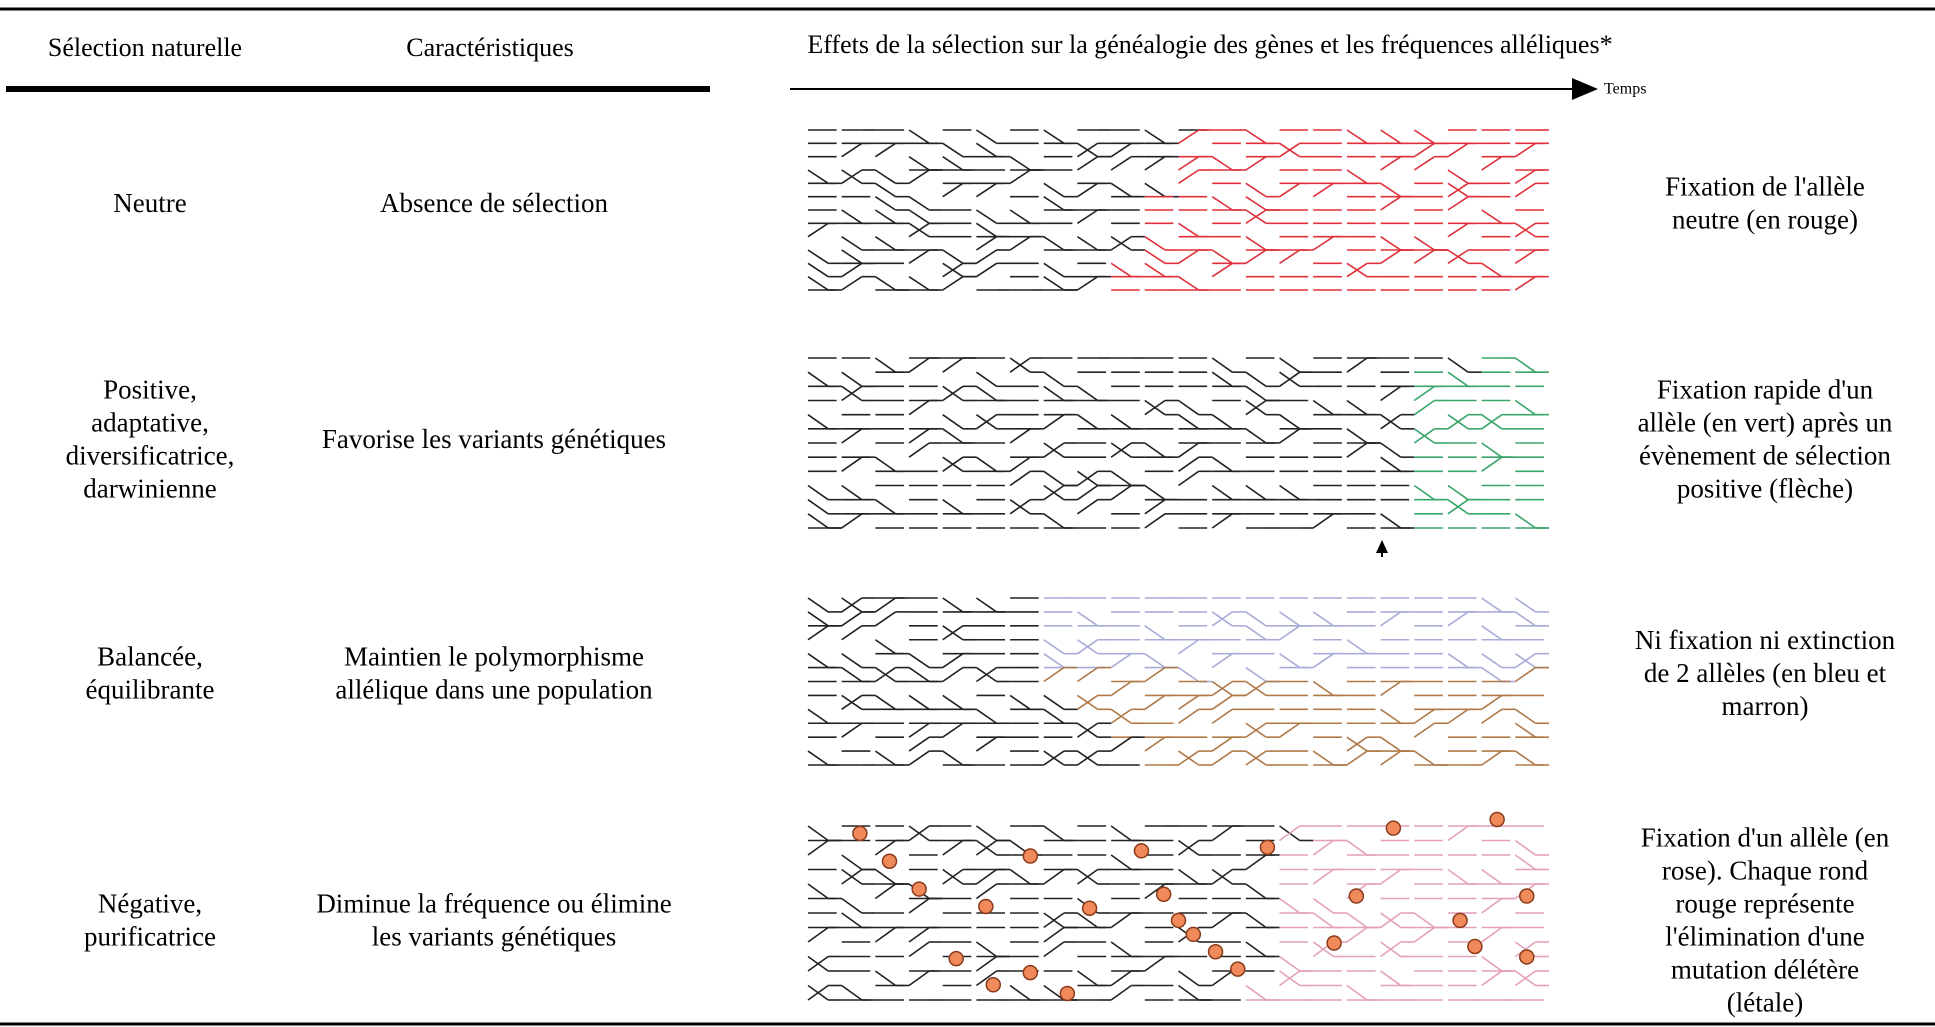 This screenshot has width=1935, height=1027. I want to click on cell-effect: évènement de sélection, so click(1765, 456).